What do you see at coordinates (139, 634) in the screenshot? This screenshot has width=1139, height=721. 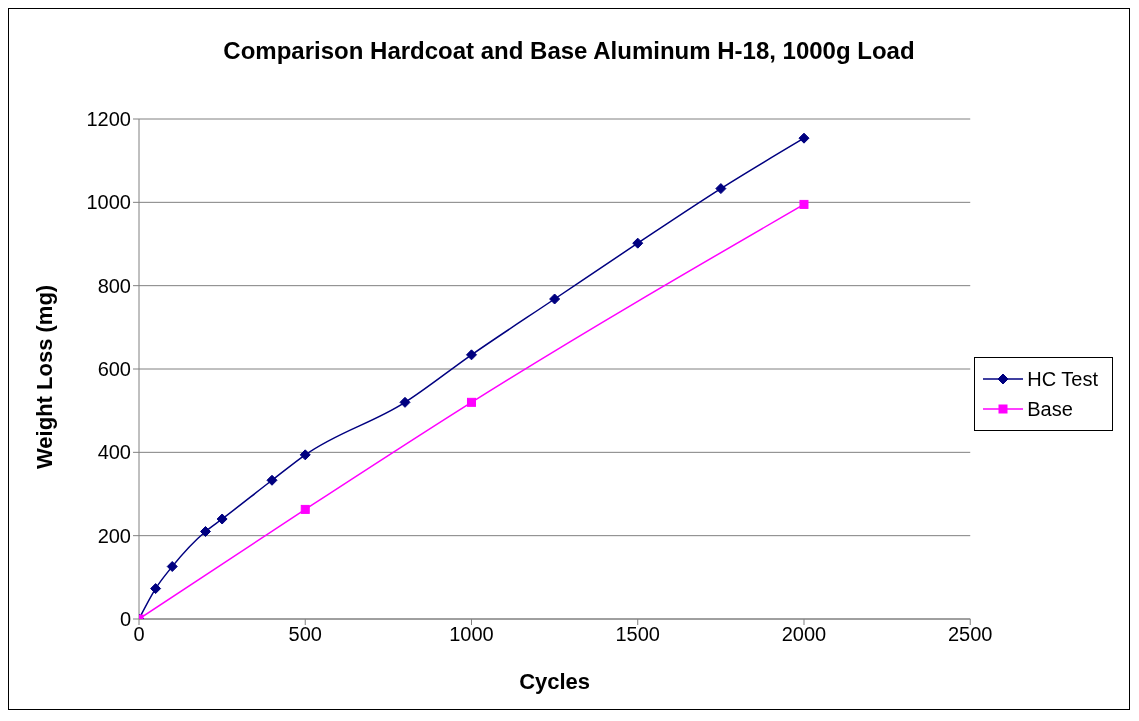 I see `x-tick-label: 0` at bounding box center [139, 634].